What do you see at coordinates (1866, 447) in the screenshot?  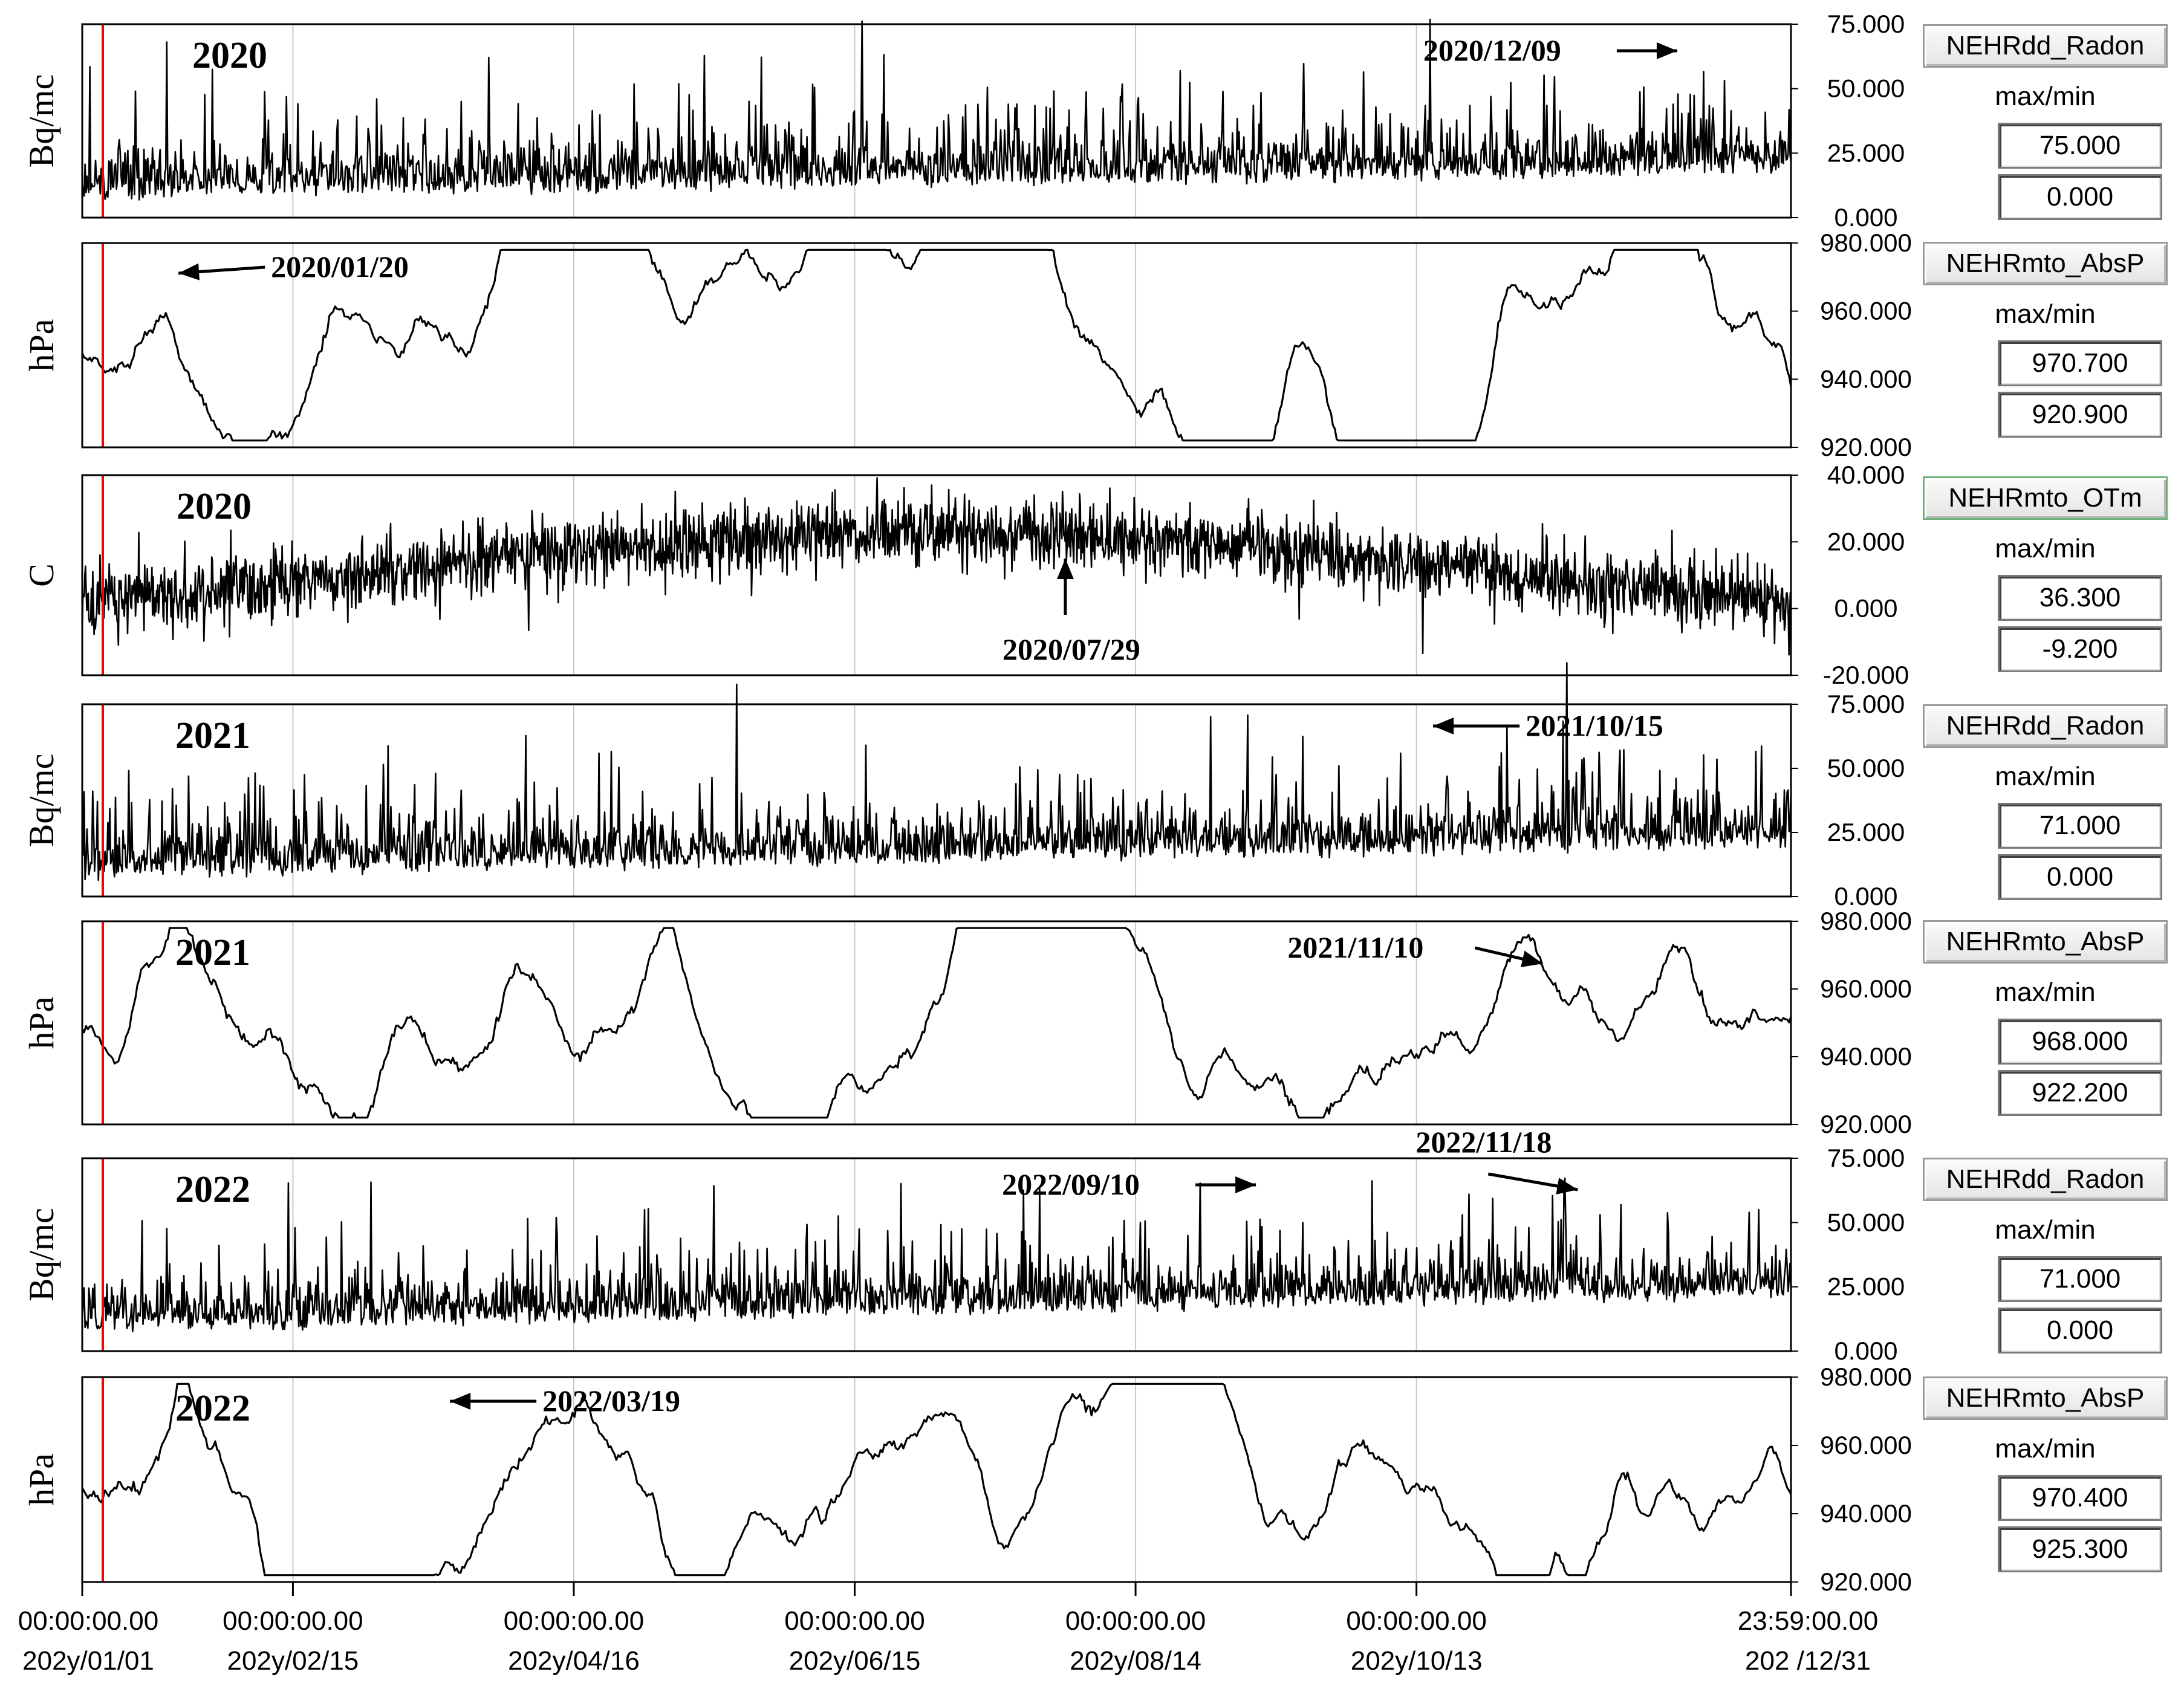 I see `y-tick-label: 920.000` at bounding box center [1866, 447].